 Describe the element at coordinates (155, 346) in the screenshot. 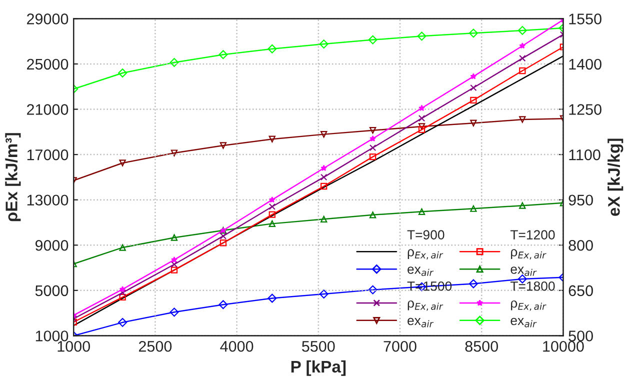

I see `x-tick-label: 2500` at that location.